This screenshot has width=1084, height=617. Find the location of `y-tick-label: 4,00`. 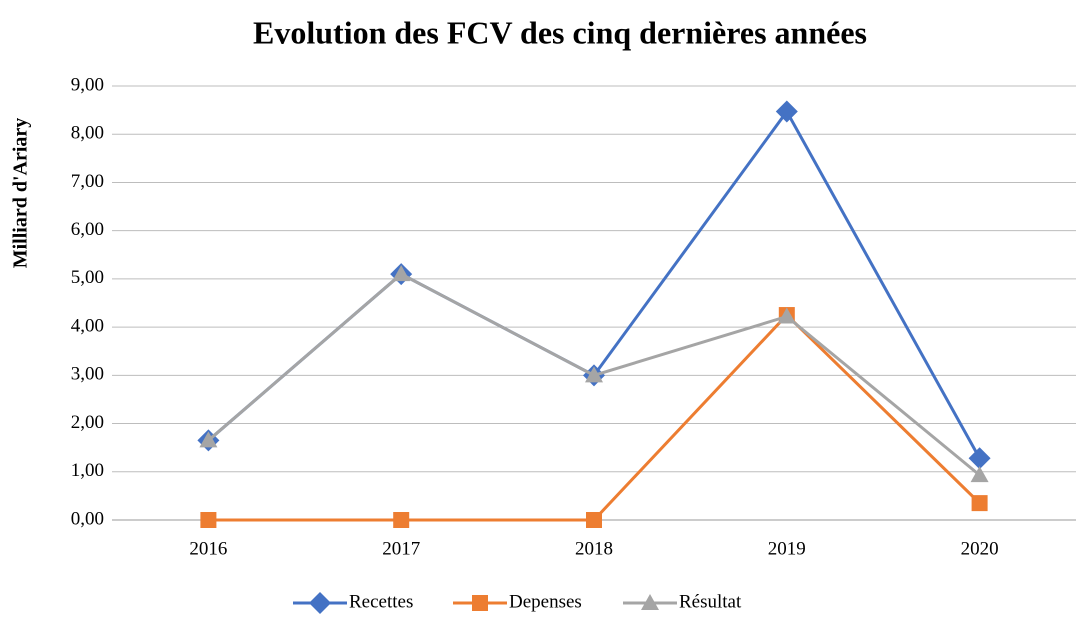

y-tick-label: 4,00 is located at coordinates (87, 325).